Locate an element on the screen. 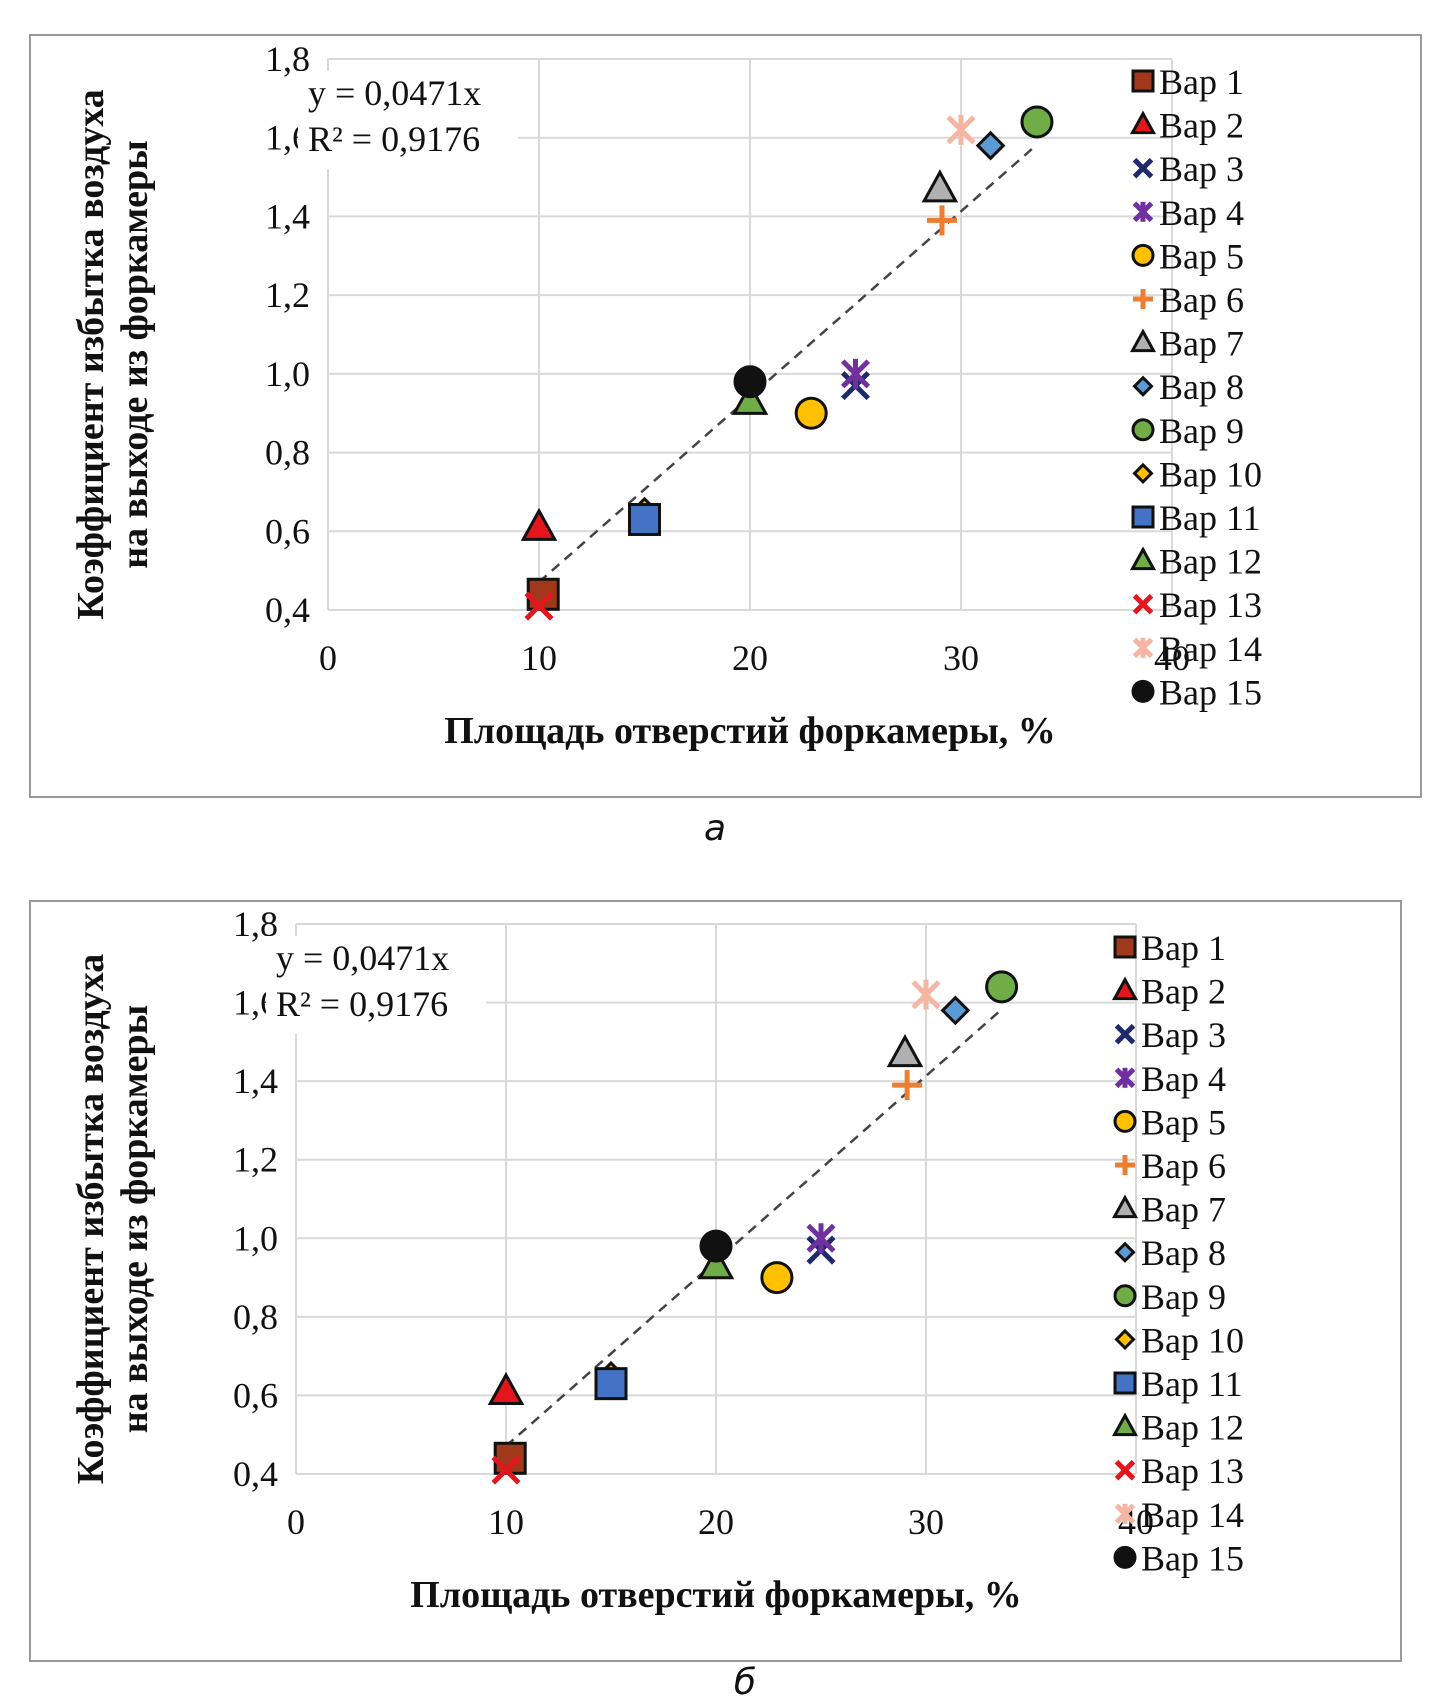  point-вар-13 is located at coordinates (539, 606).